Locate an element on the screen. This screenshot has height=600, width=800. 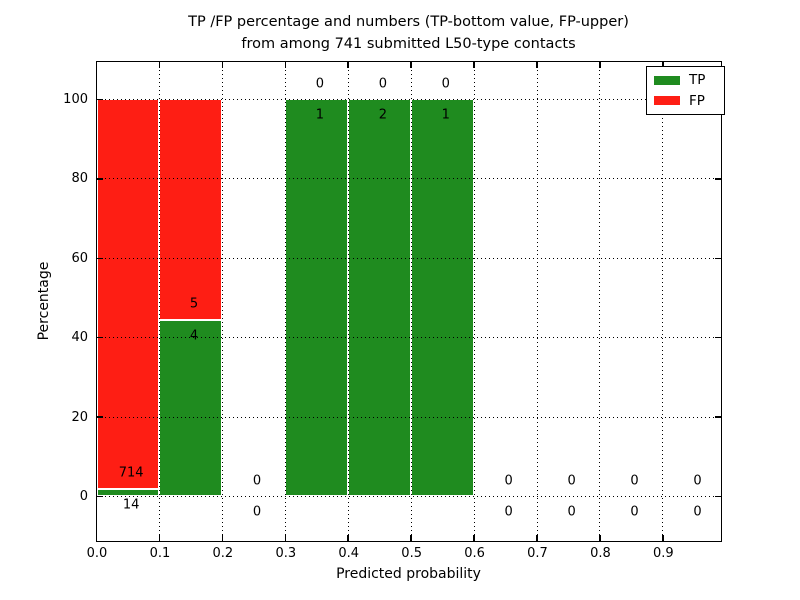
y-tick-label-0: 0 is located at coordinates (83, 496).